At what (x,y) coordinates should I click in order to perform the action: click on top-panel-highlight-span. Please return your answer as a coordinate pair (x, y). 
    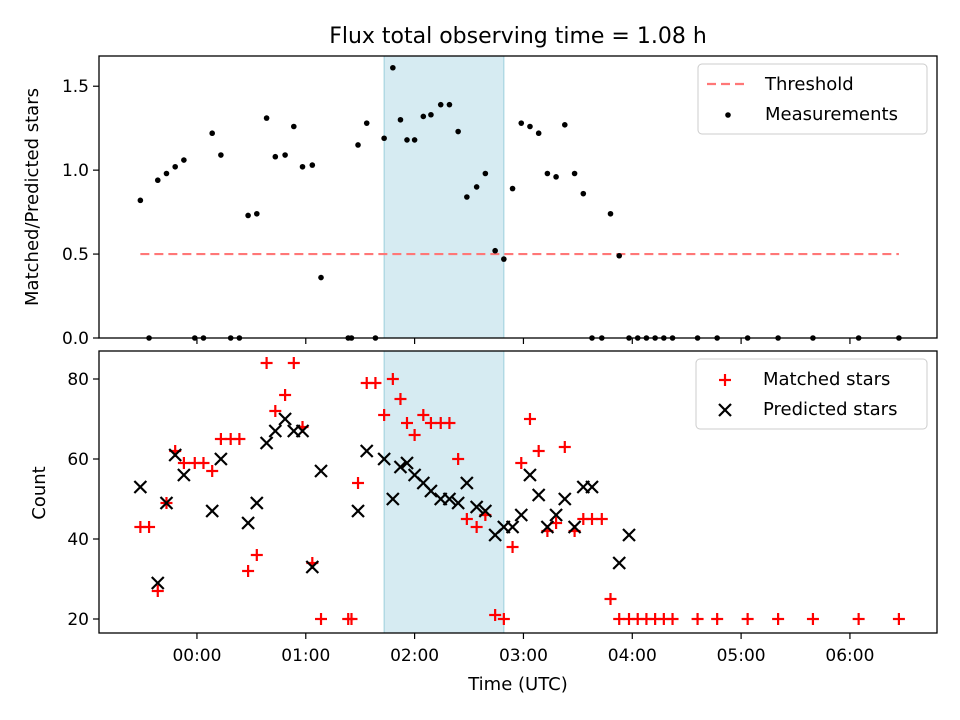
    Looking at the image, I should click on (444, 197).